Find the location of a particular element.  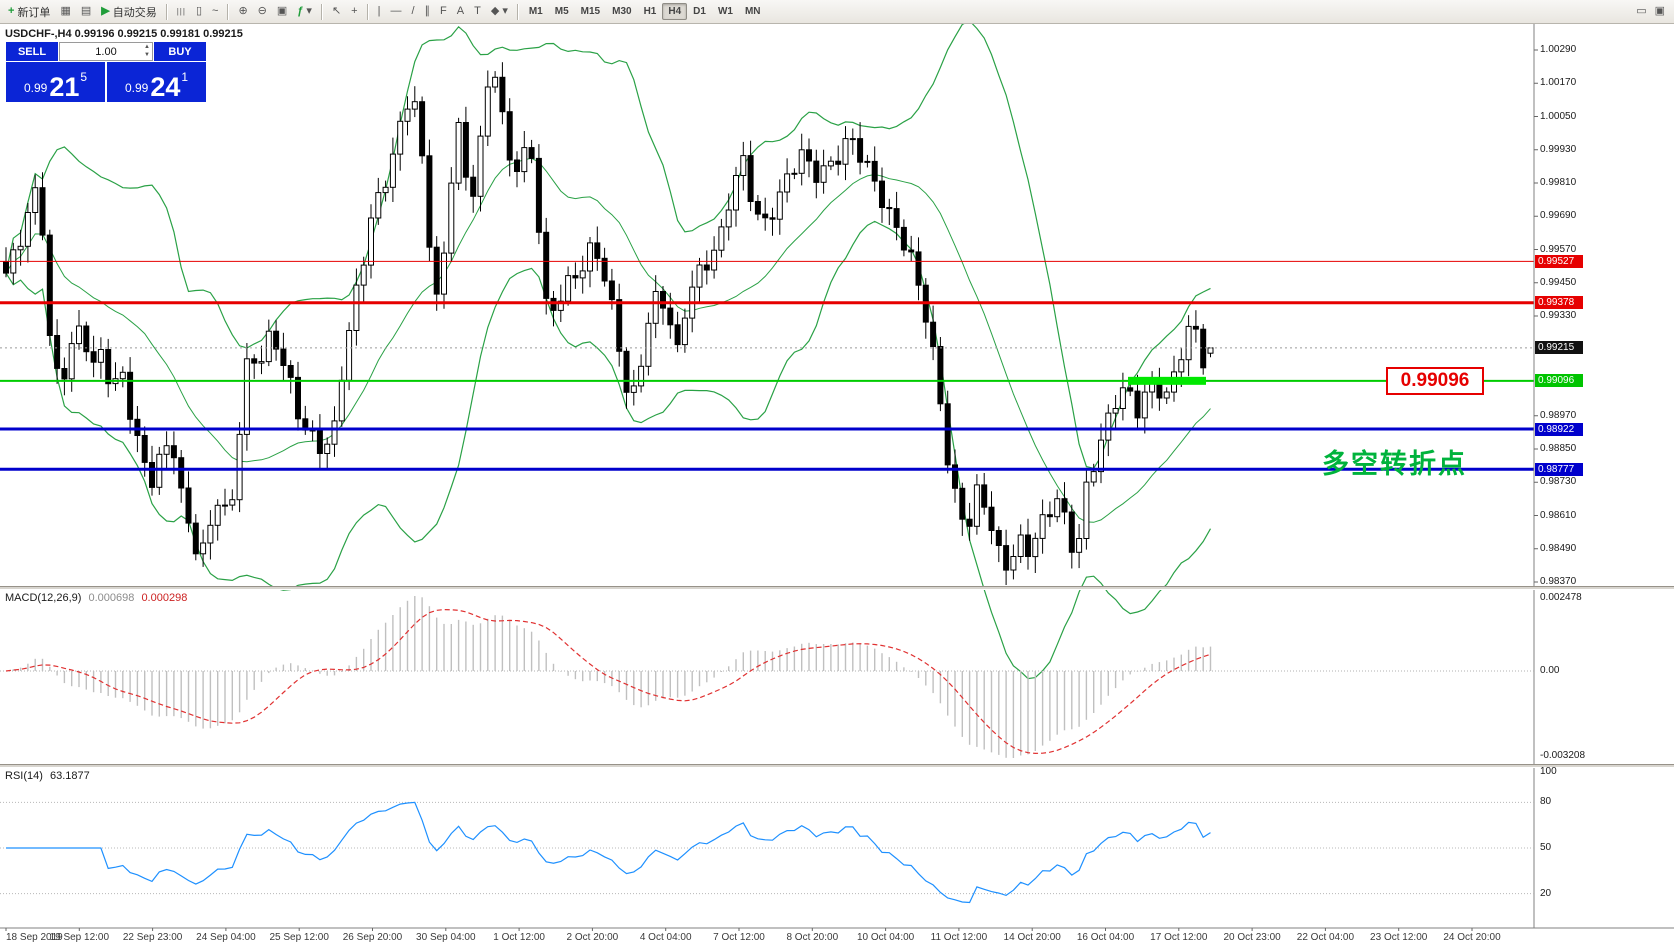

zoom-in-button: ⊕ is located at coordinates (242, 12).